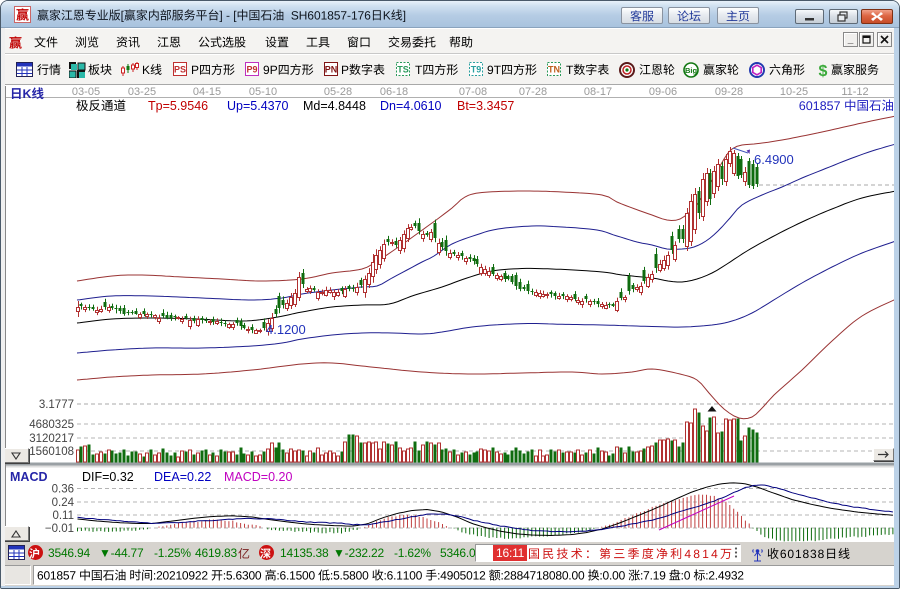 The image size is (900, 589). I want to click on svg-text: 4680325, so click(51, 425).